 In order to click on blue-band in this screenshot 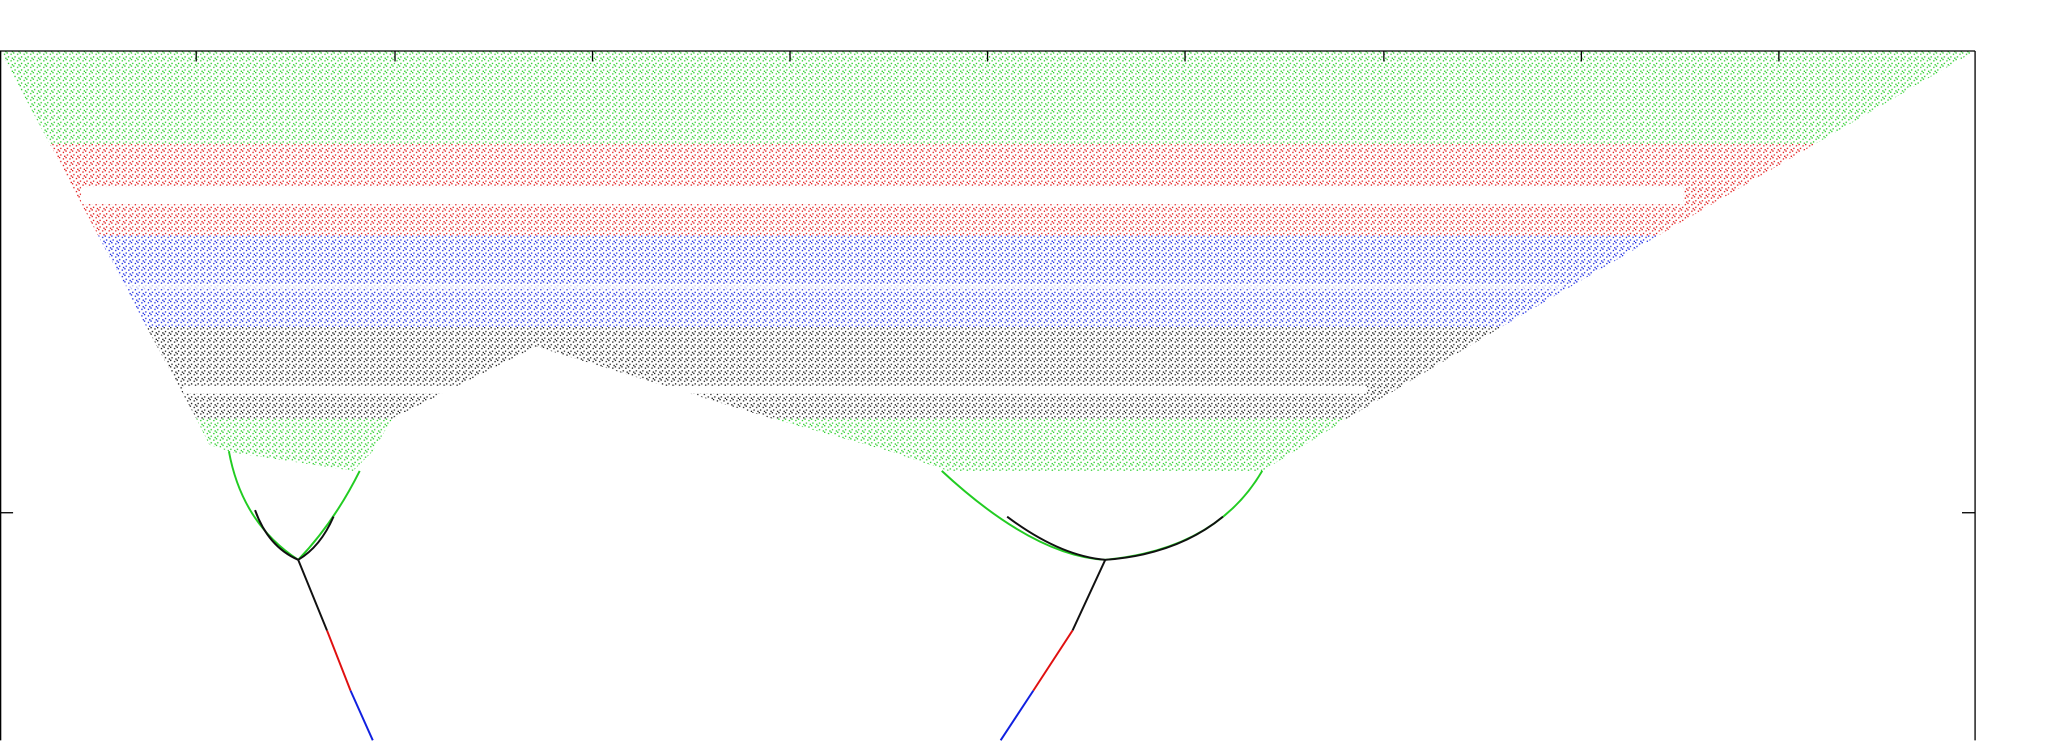, I will do `click(878, 281)`.